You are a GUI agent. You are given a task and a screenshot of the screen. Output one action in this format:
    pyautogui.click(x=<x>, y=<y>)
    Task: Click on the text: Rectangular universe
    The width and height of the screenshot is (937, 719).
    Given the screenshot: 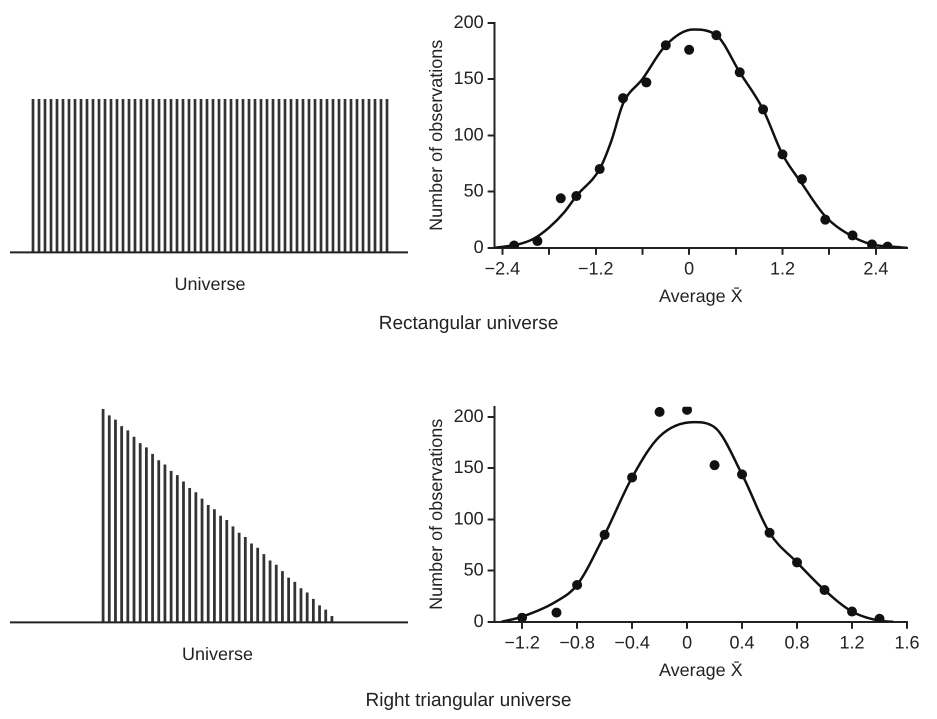 What is the action you would take?
    pyautogui.click(x=469, y=324)
    